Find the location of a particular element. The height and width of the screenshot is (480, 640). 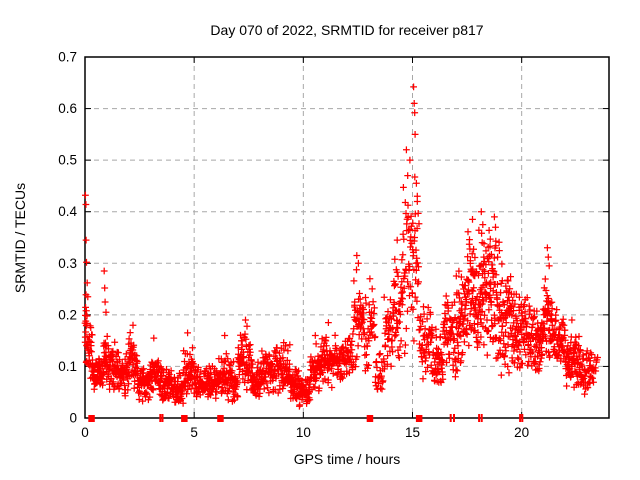

x-tick-label: 5 is located at coordinates (194, 432).